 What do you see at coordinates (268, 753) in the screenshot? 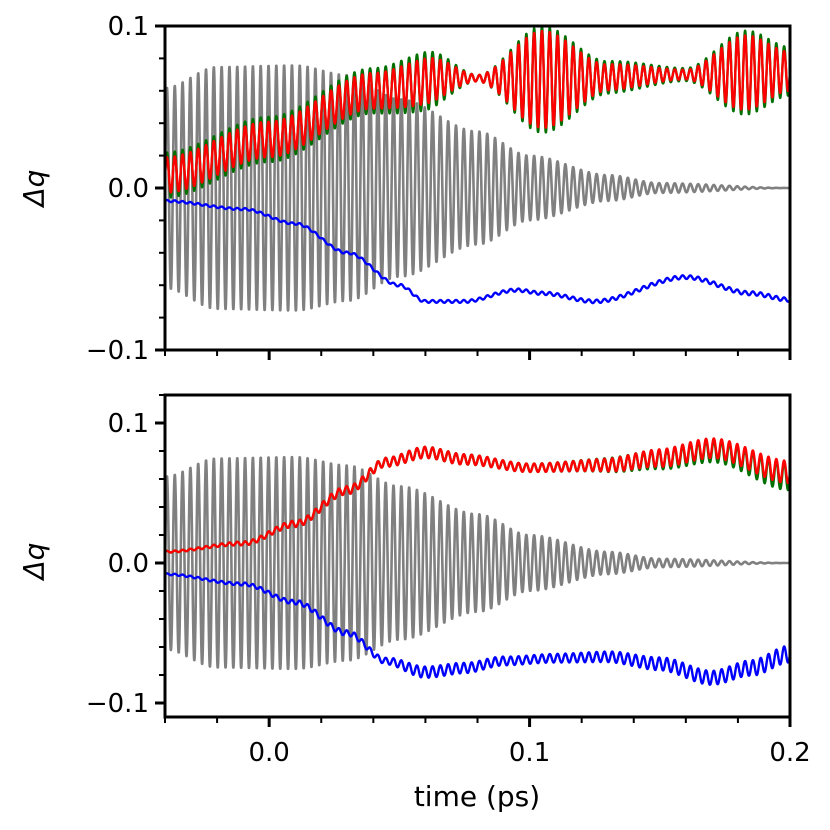
I see `x-tick-label: 0.0` at bounding box center [268, 753].